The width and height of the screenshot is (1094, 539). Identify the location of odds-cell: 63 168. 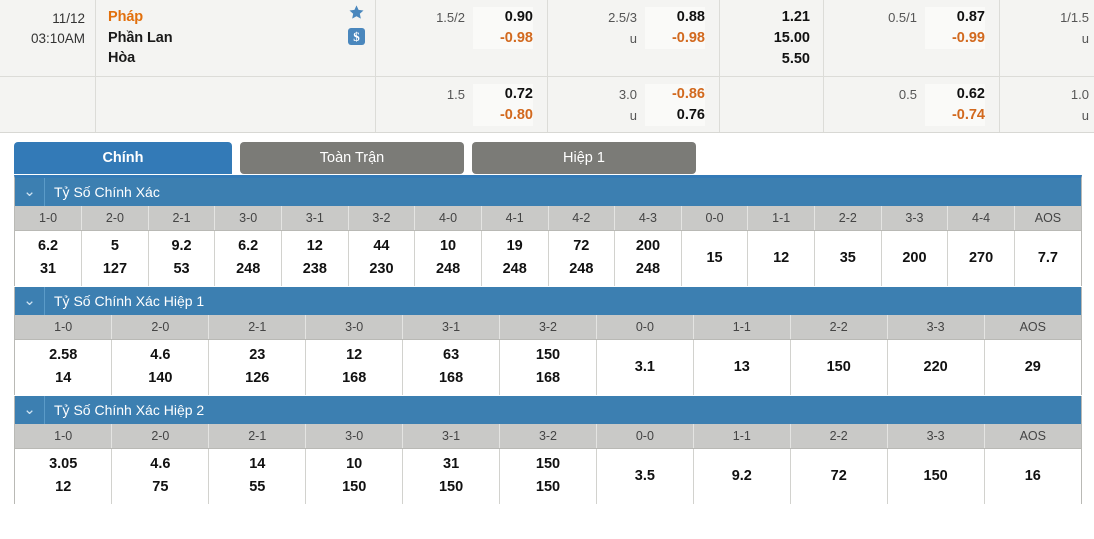
(451, 367).